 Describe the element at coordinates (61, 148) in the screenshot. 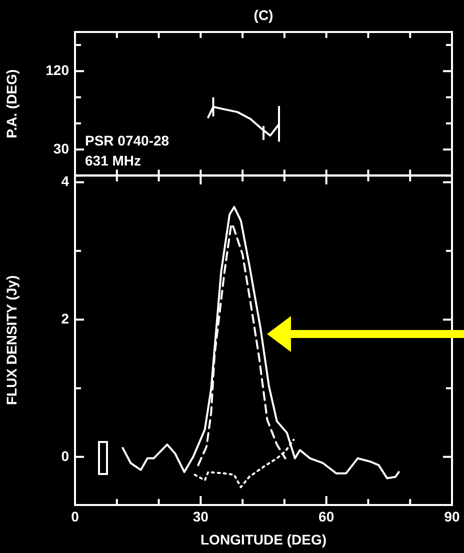

I see `y-tick-label: 30` at that location.